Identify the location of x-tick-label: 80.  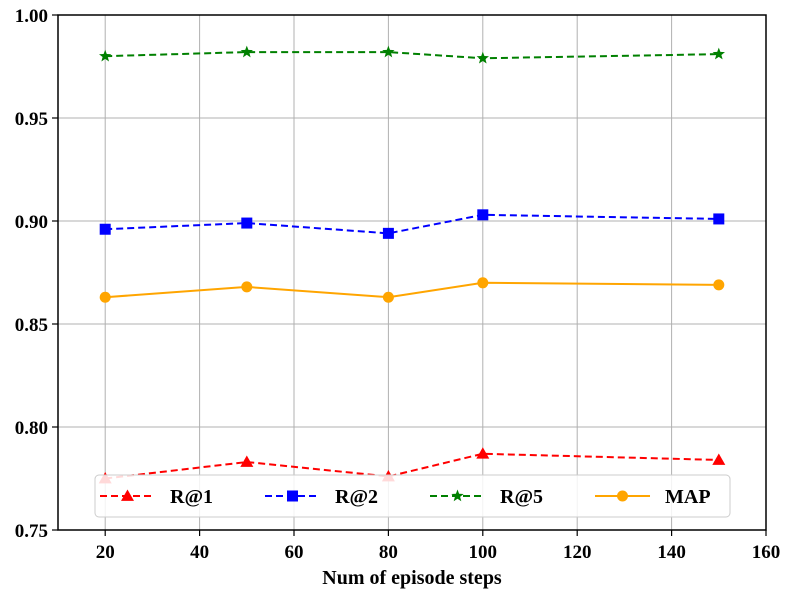
(388, 552).